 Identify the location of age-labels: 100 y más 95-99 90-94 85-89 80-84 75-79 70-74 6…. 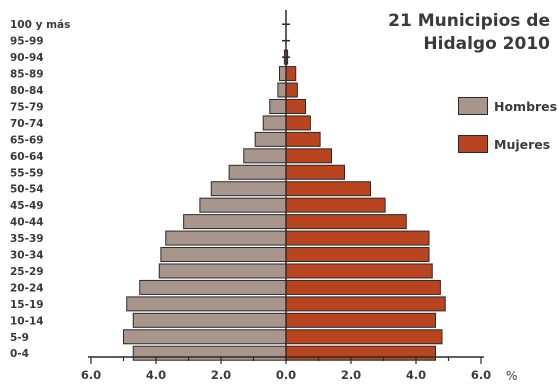
(40, 189).